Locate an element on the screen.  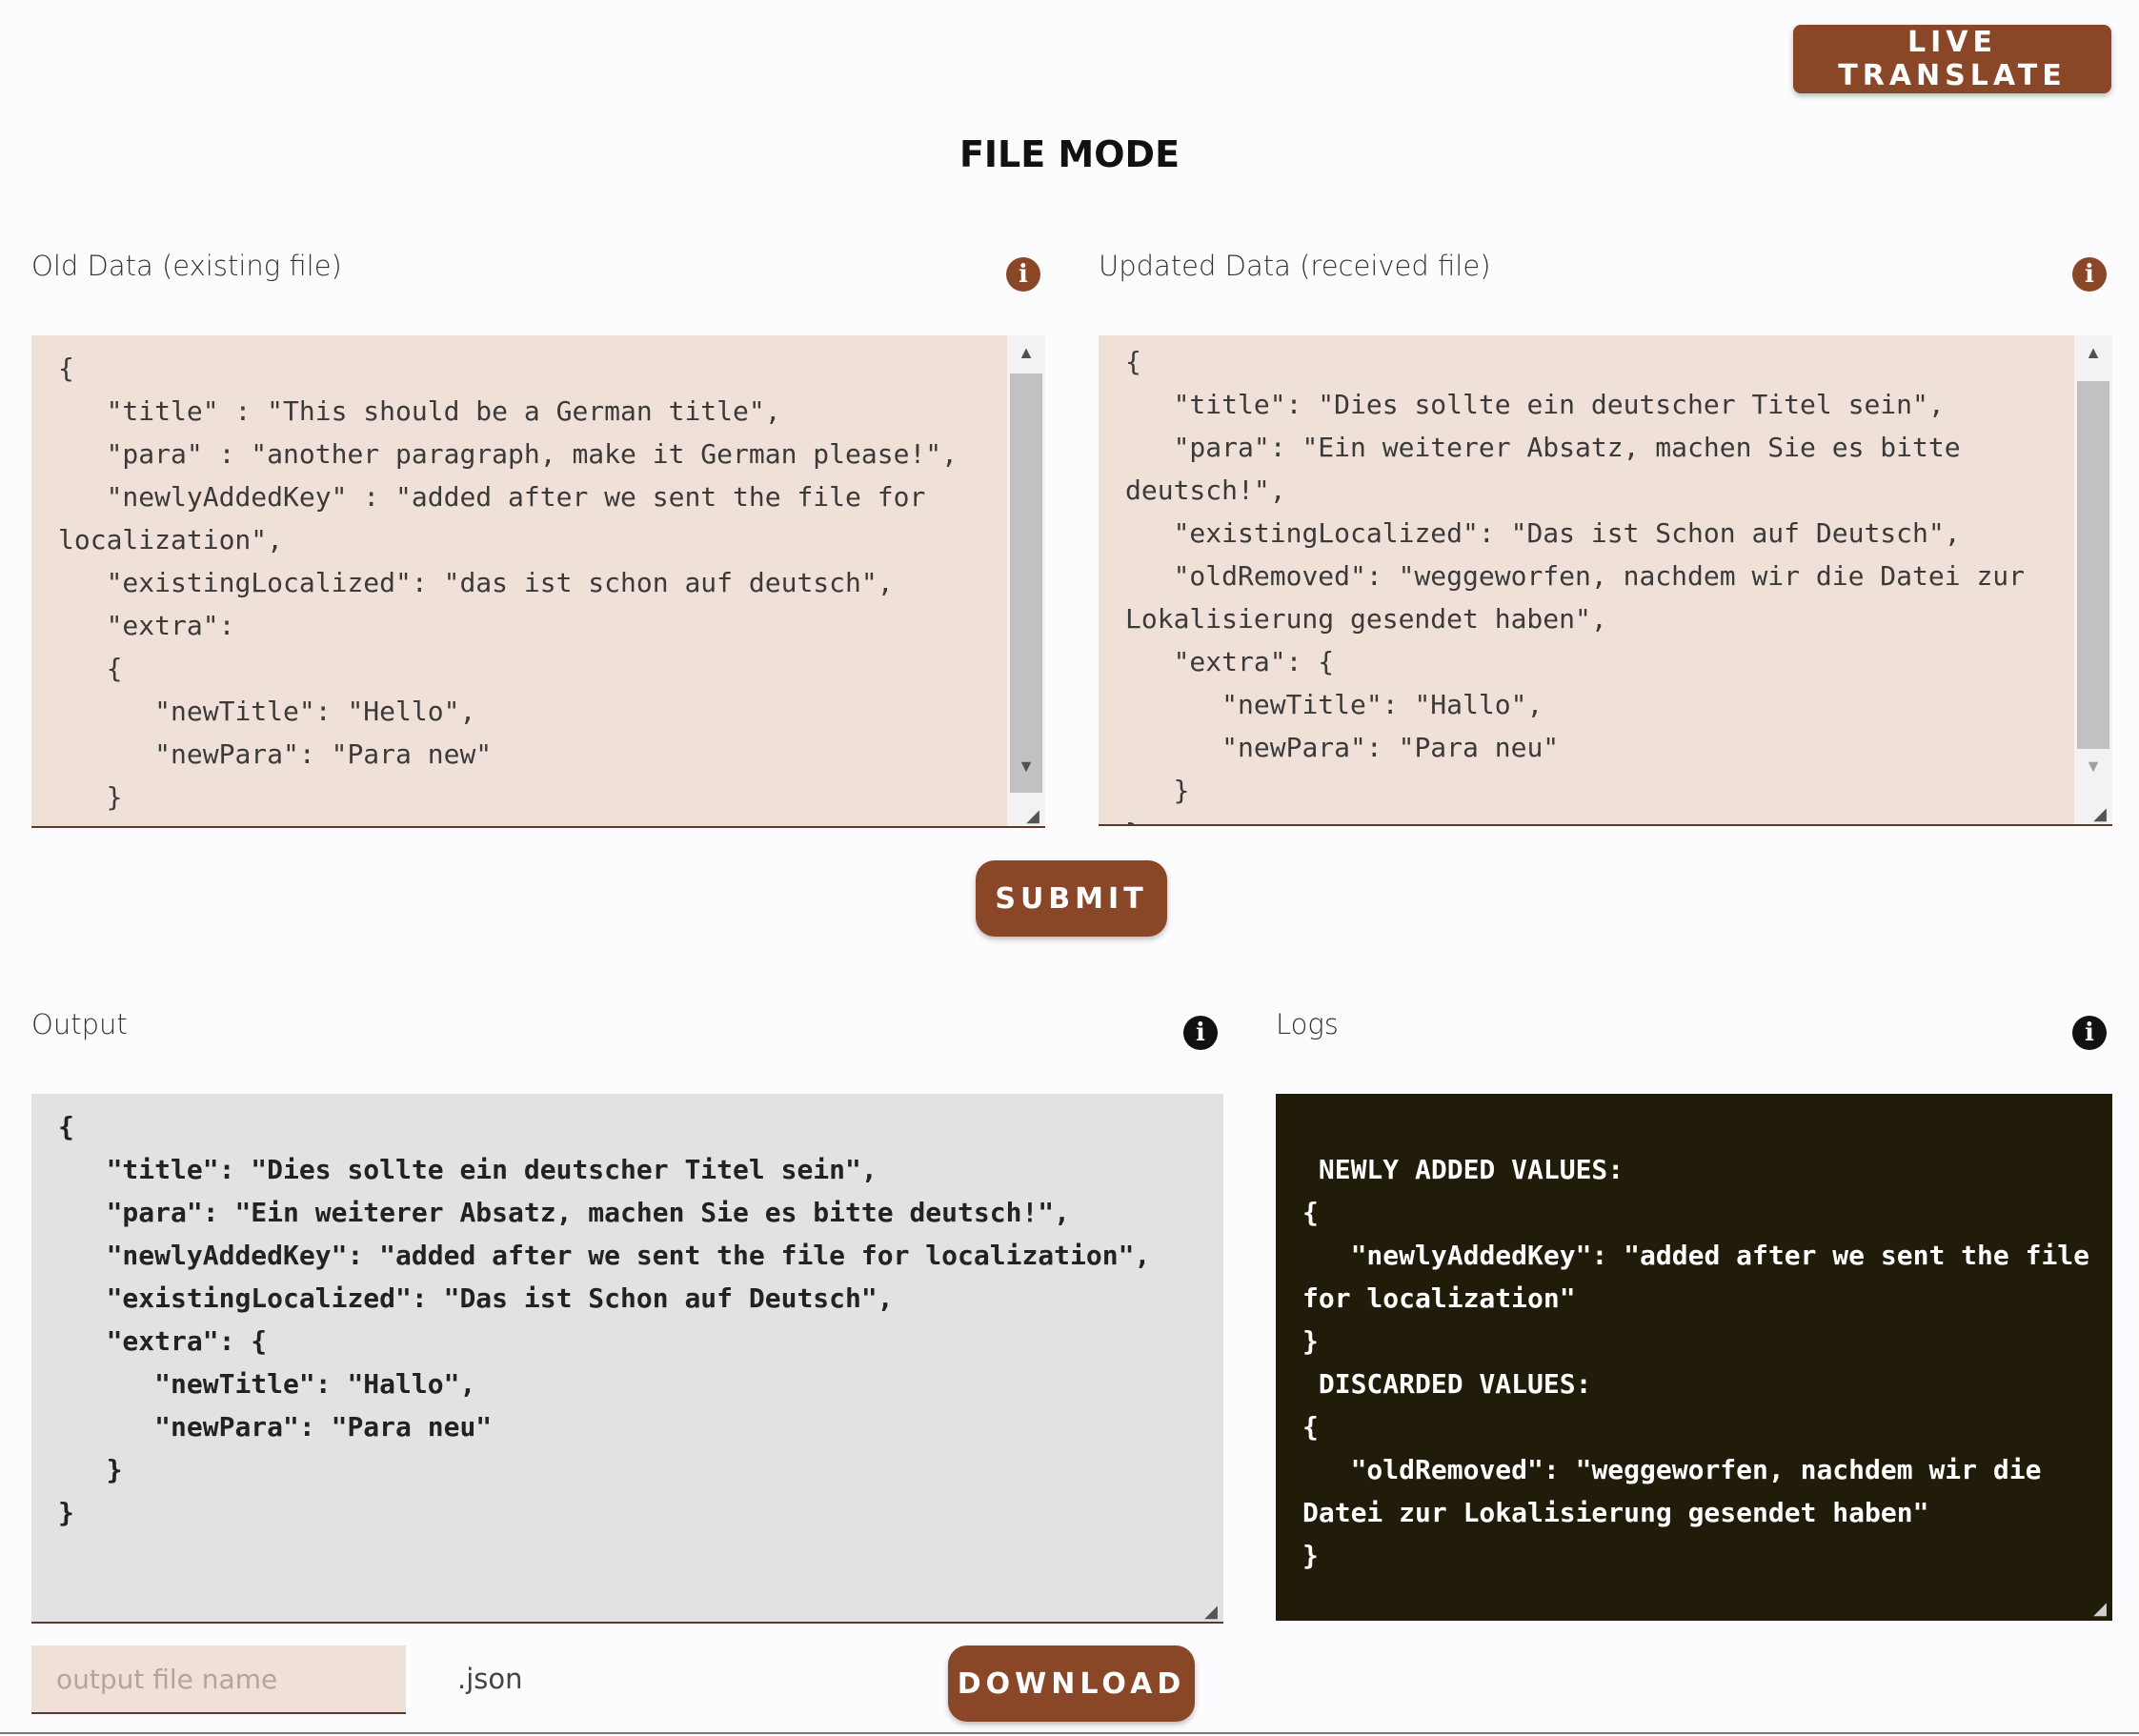
updated-data-label: Updated Data (received file) is located at coordinates (1295, 266).